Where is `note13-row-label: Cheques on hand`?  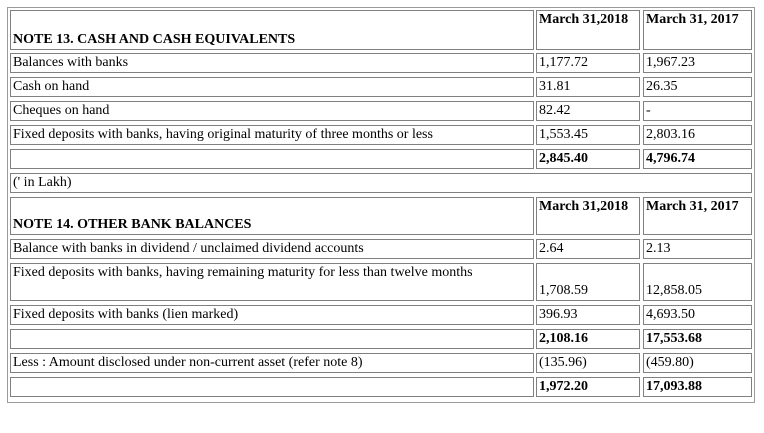
note13-row-label: Cheques on hand is located at coordinates (272, 111).